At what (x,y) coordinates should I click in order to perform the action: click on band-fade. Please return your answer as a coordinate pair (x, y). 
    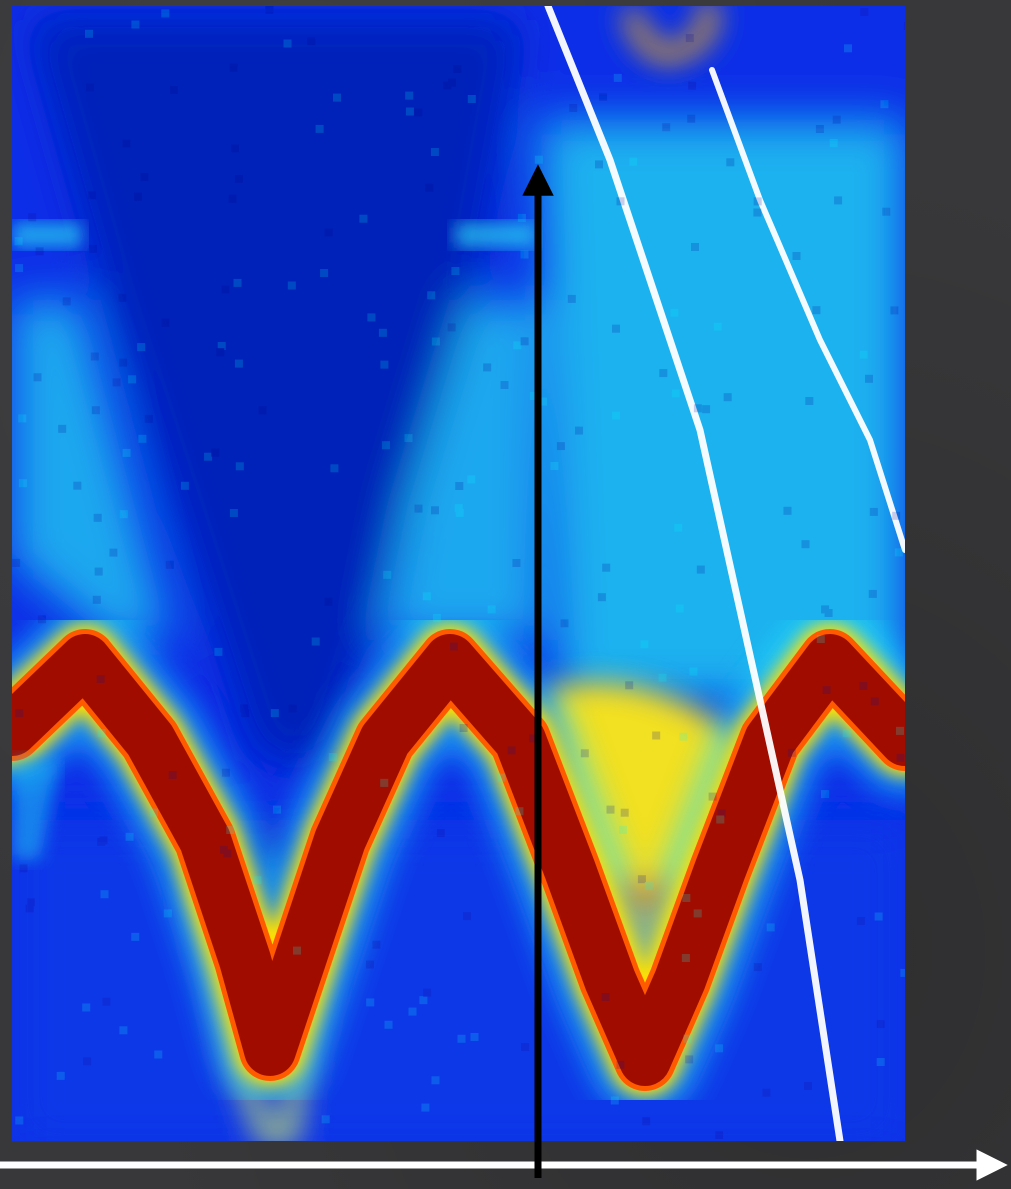
    Looking at the image, I should click on (36, 810).